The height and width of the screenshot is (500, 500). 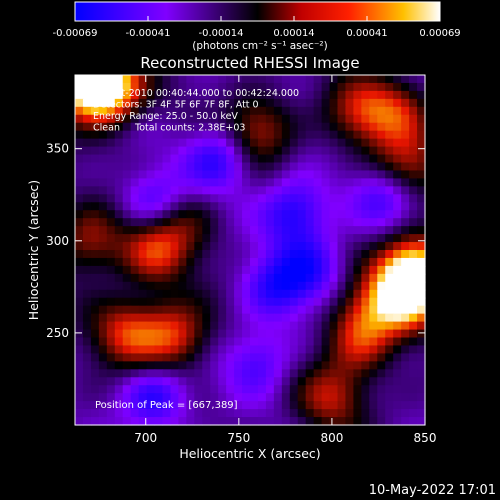 I want to click on y-axis-label: Heliocentric Y (arcsec), so click(x=33, y=250).